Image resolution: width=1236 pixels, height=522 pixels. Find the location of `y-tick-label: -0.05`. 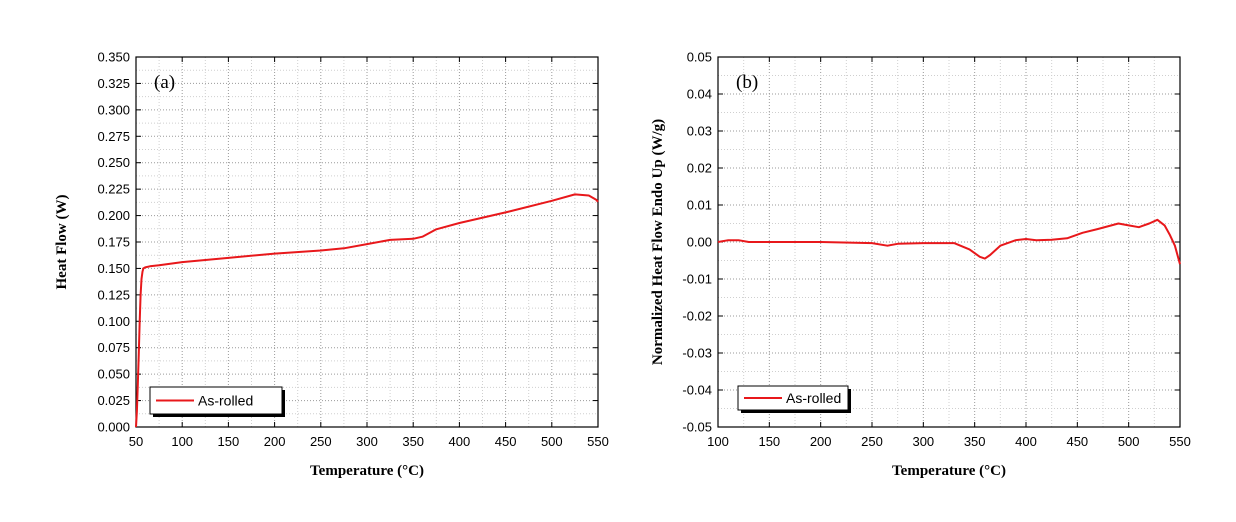

y-tick-label: -0.05 is located at coordinates (697, 427).